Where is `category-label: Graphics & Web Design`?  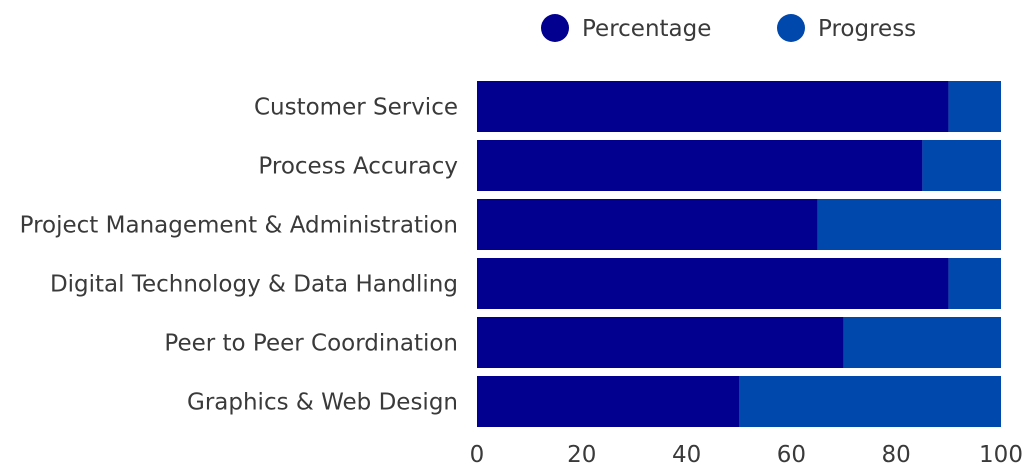 category-label: Graphics & Web Design is located at coordinates (322, 403).